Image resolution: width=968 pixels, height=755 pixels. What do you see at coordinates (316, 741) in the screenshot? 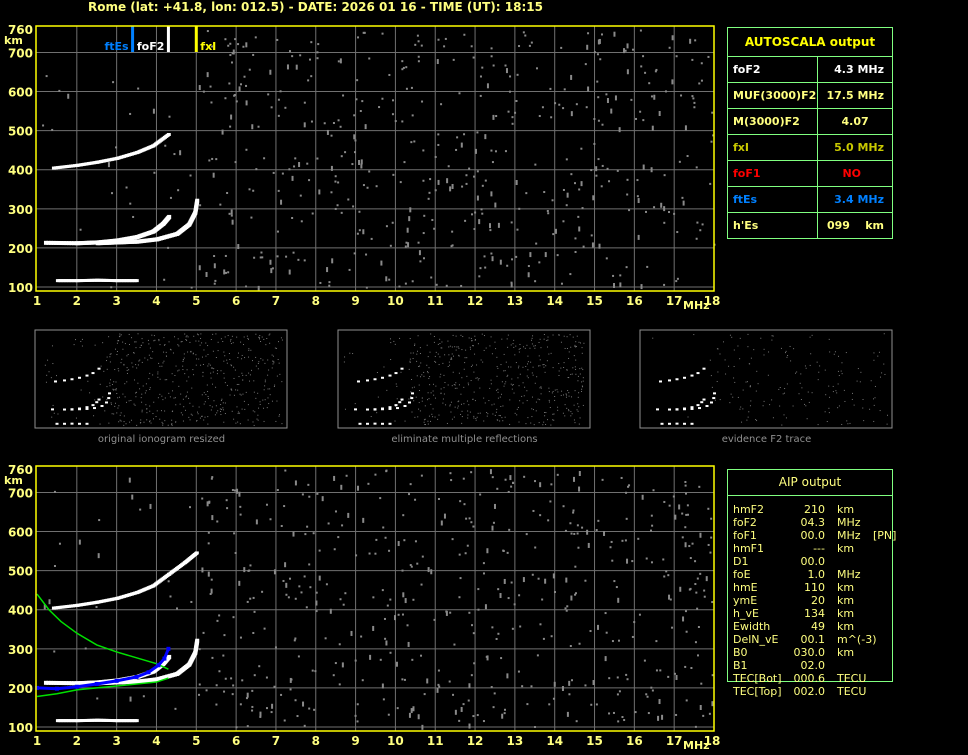
I see `x-tick-label: 8` at bounding box center [316, 741].